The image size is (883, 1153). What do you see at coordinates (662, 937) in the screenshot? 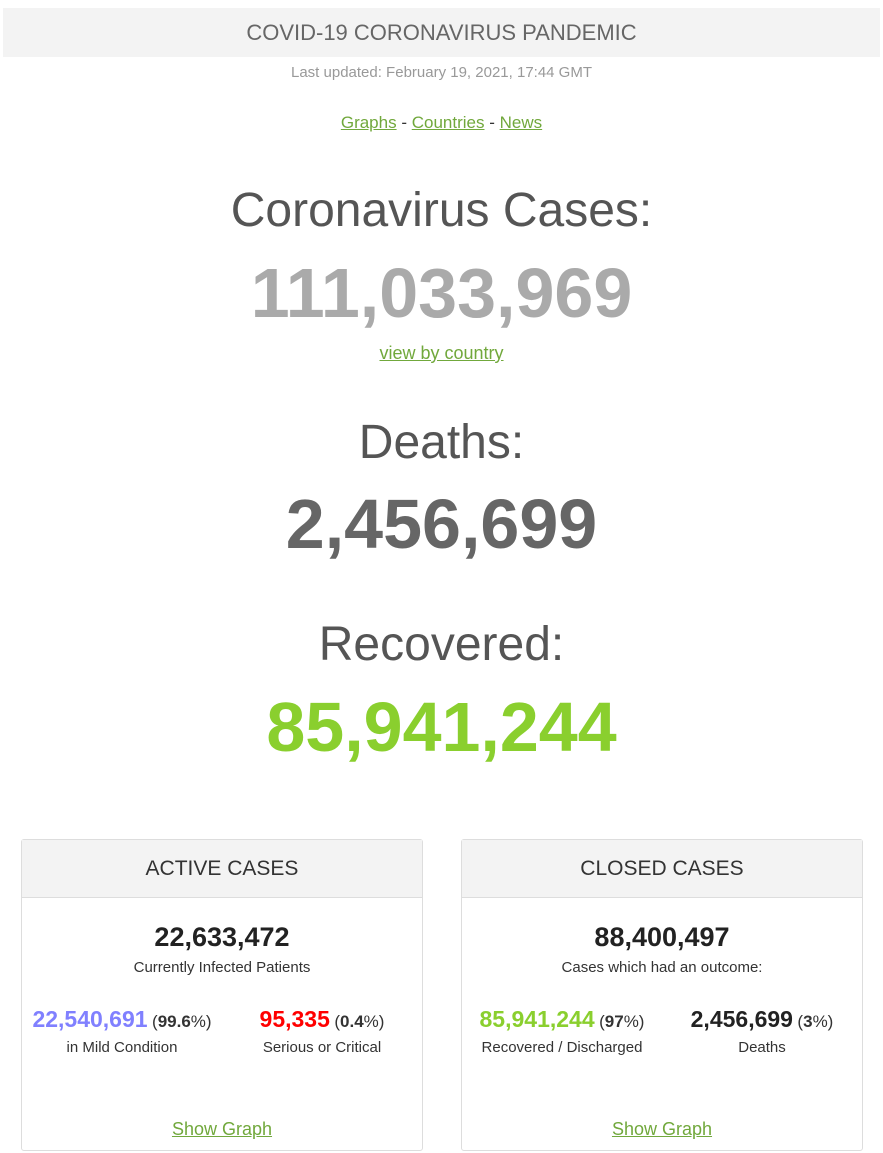
I see `closed-cases-count: 88,400,497` at bounding box center [662, 937].